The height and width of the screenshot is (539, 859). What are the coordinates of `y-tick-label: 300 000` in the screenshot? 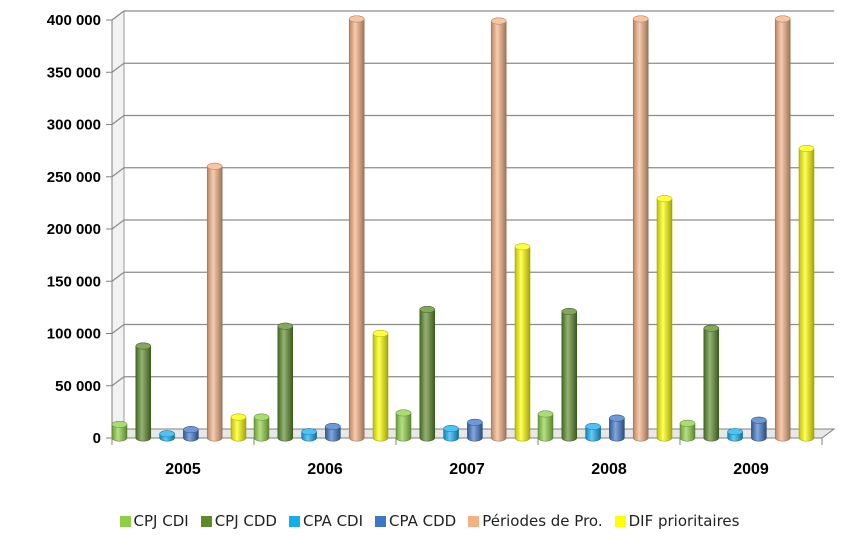 It's located at (74, 125).